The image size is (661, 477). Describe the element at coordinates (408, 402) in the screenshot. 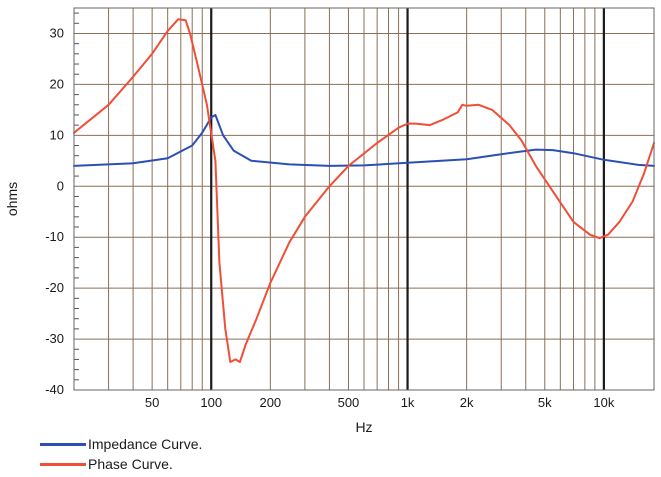

I see `x-tick-label: 1k` at that location.